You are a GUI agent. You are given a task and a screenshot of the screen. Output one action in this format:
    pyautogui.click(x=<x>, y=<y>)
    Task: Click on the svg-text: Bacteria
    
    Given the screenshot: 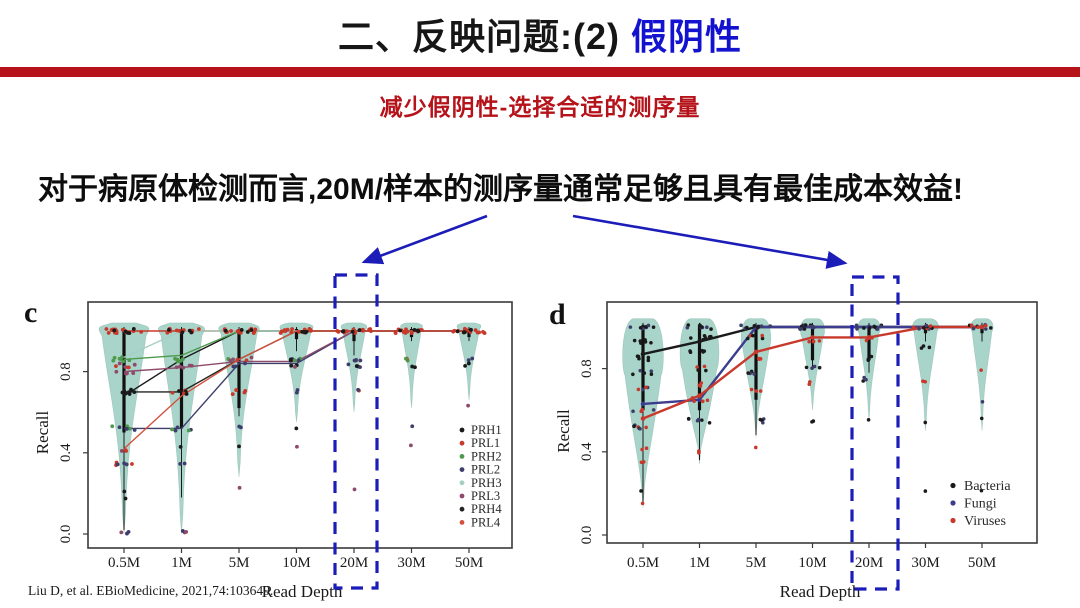 What is the action you would take?
    pyautogui.click(x=987, y=486)
    